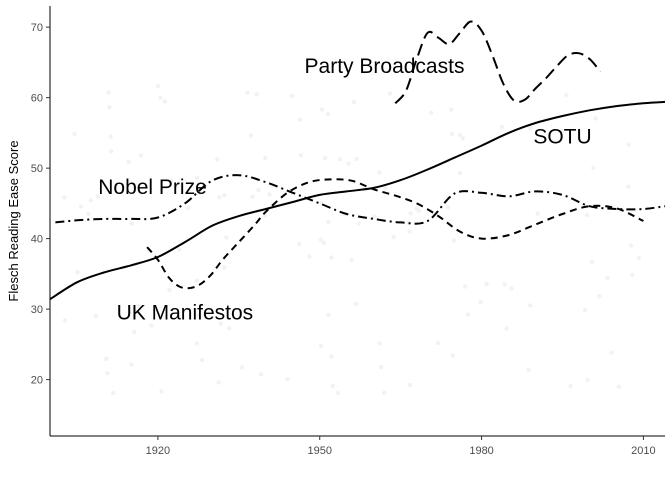  I want to click on x-axis-ticks: 1920 1950 1980 2010, so click(401, 446).